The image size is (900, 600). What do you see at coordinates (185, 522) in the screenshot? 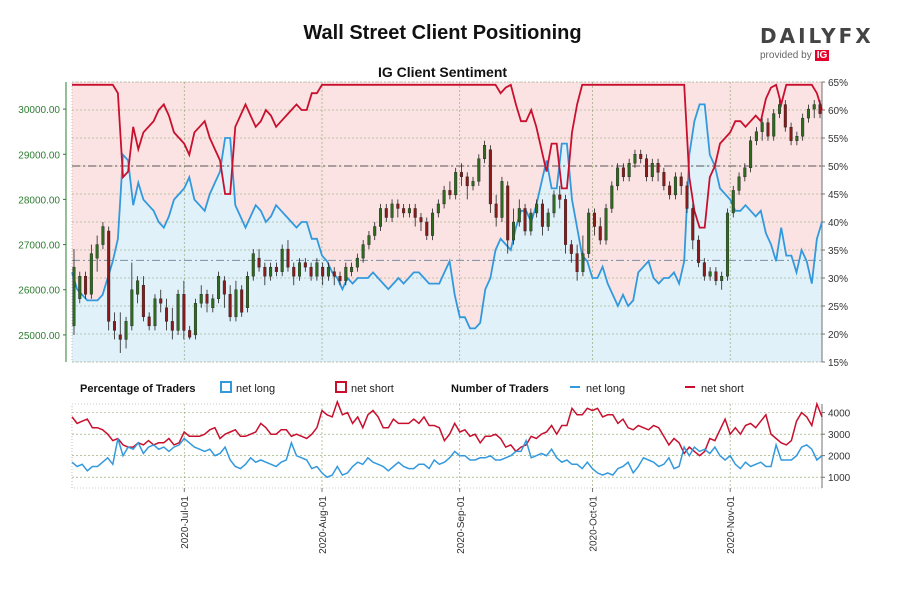
I see `x-axis-tick-label: 2020-Jul-01` at bounding box center [185, 522].